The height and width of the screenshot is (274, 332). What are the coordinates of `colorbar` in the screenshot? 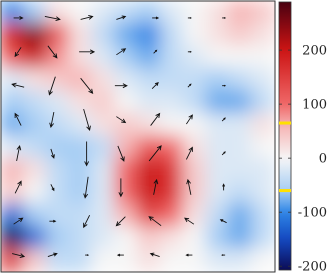 It's located at (285, 136).